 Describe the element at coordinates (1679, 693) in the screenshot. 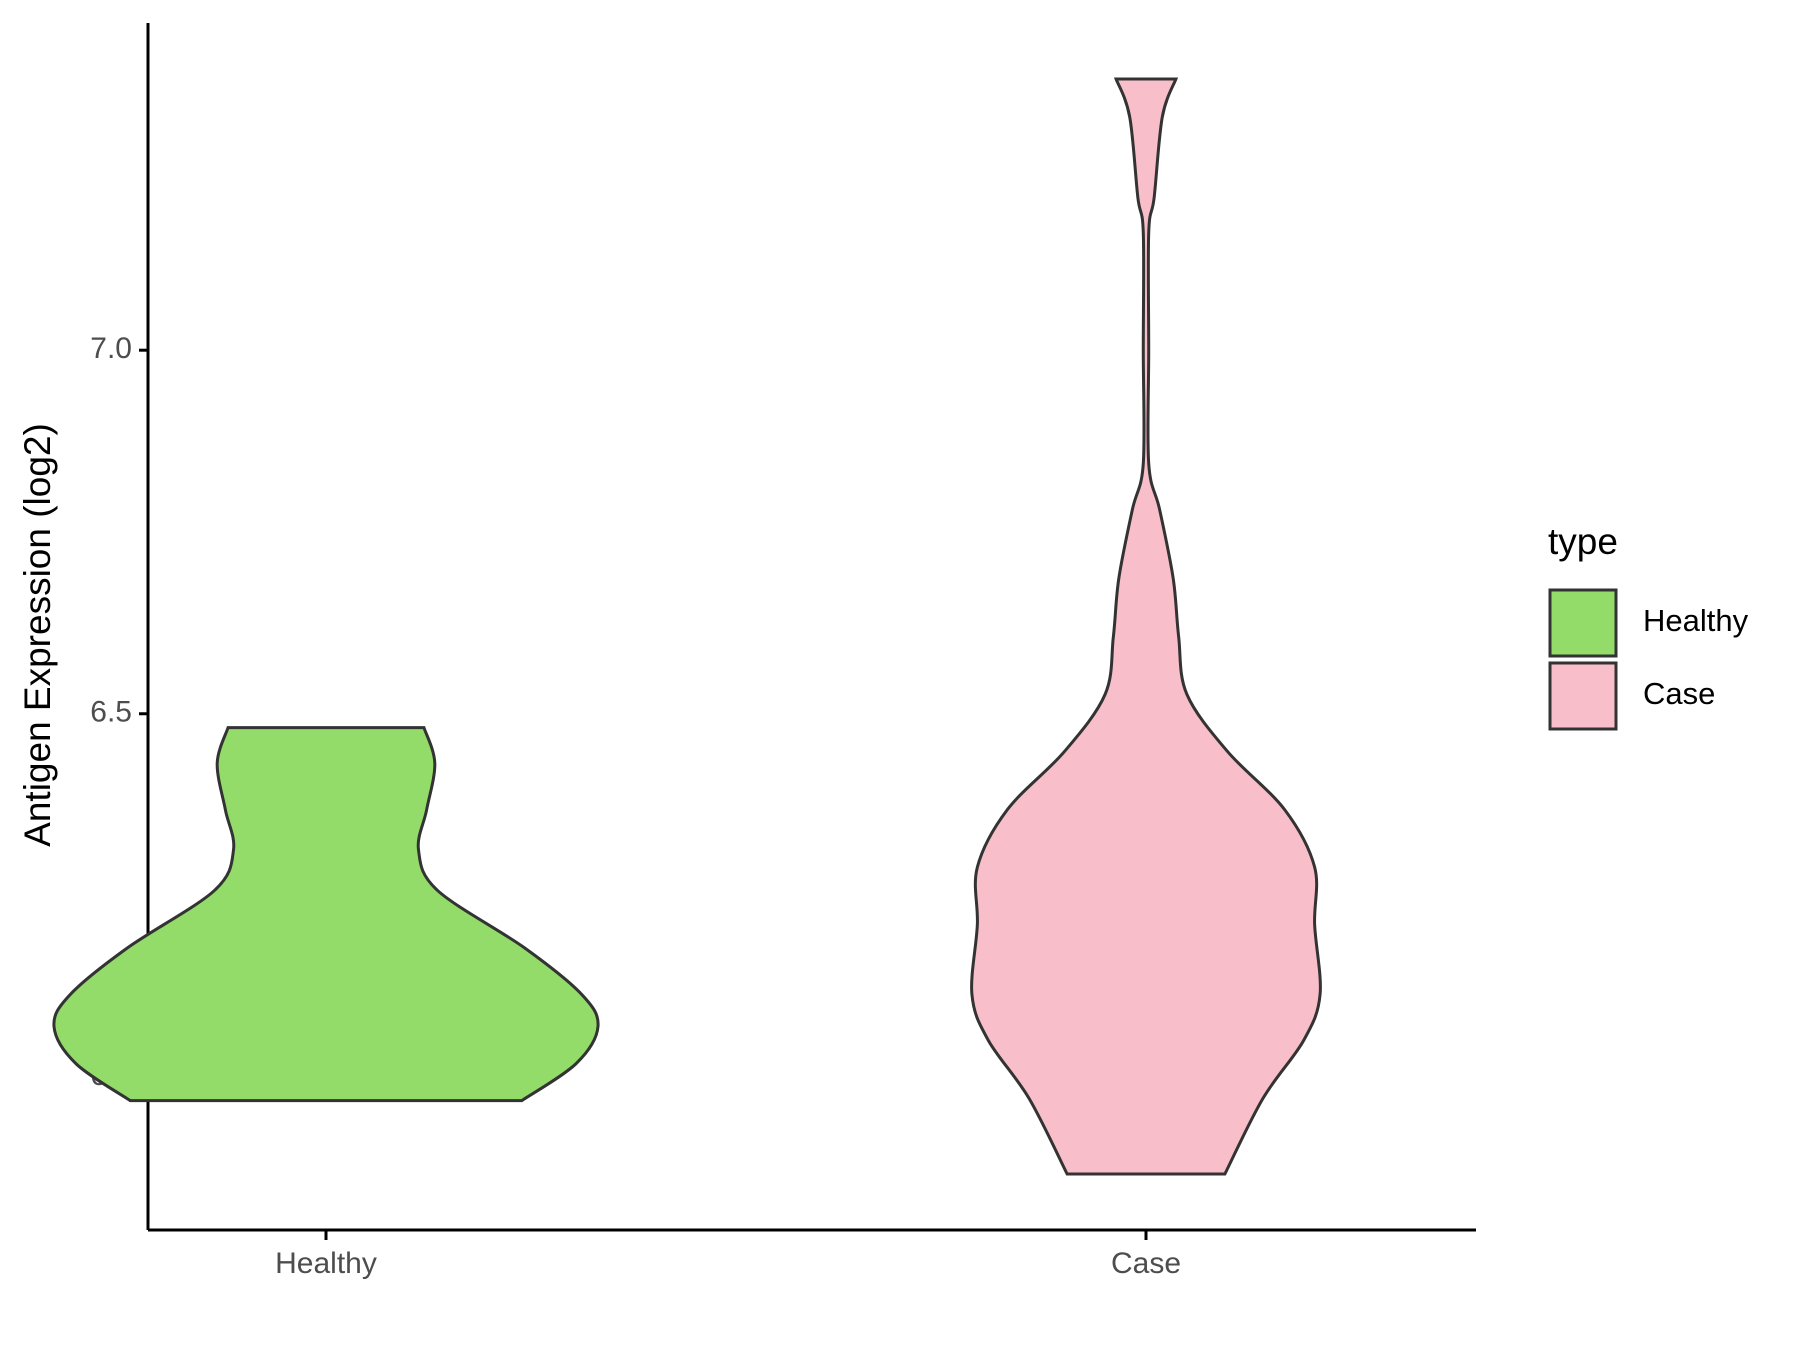

I see `legend-label: Case` at that location.